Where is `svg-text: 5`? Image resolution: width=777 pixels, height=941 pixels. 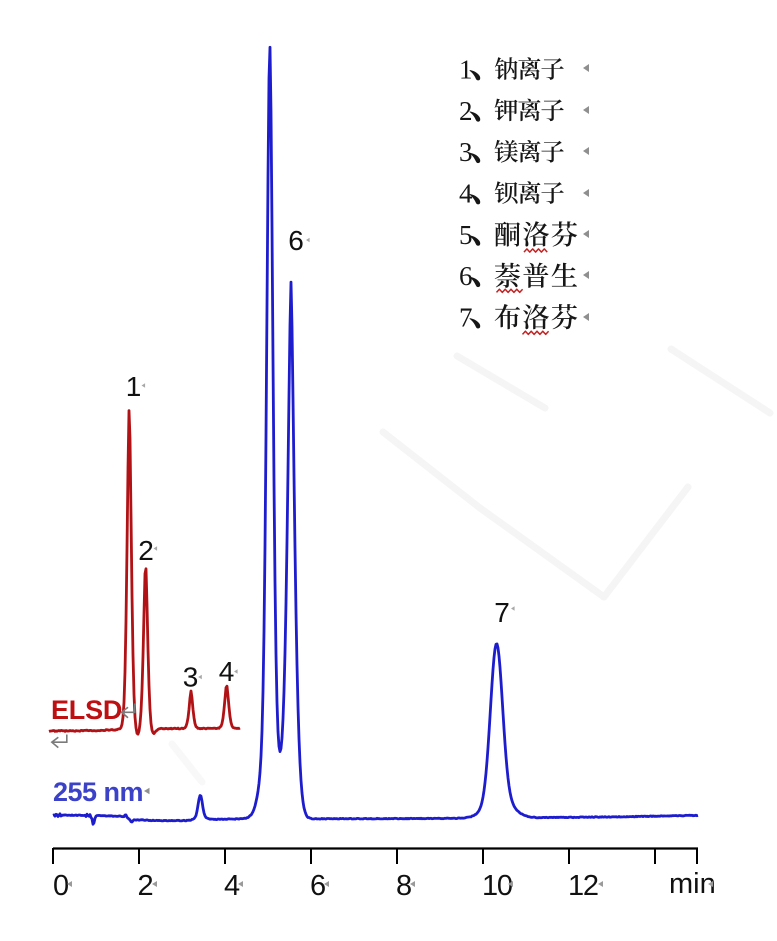 svg-text: 5 is located at coordinates (466, 235).